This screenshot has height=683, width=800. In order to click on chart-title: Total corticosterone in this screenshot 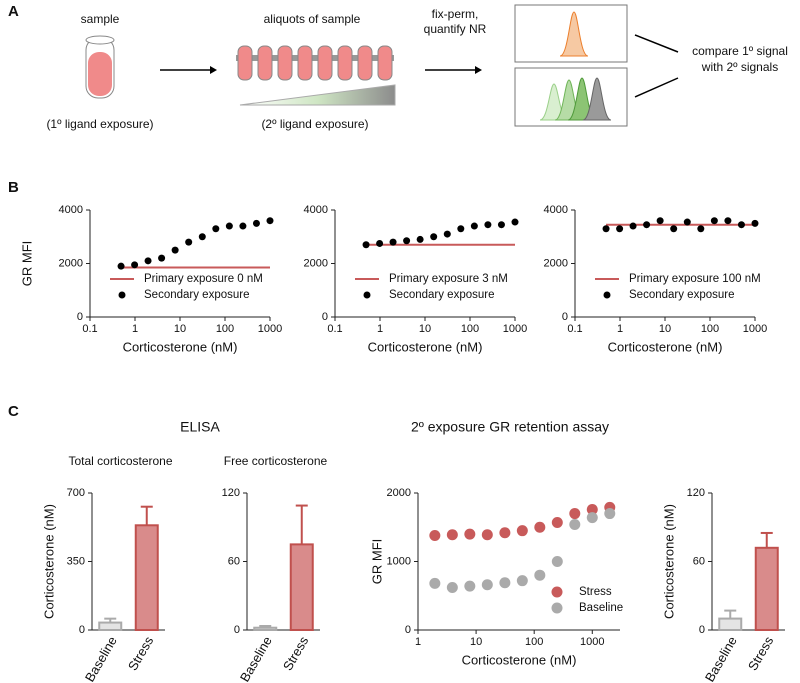, I will do `click(120, 461)`.